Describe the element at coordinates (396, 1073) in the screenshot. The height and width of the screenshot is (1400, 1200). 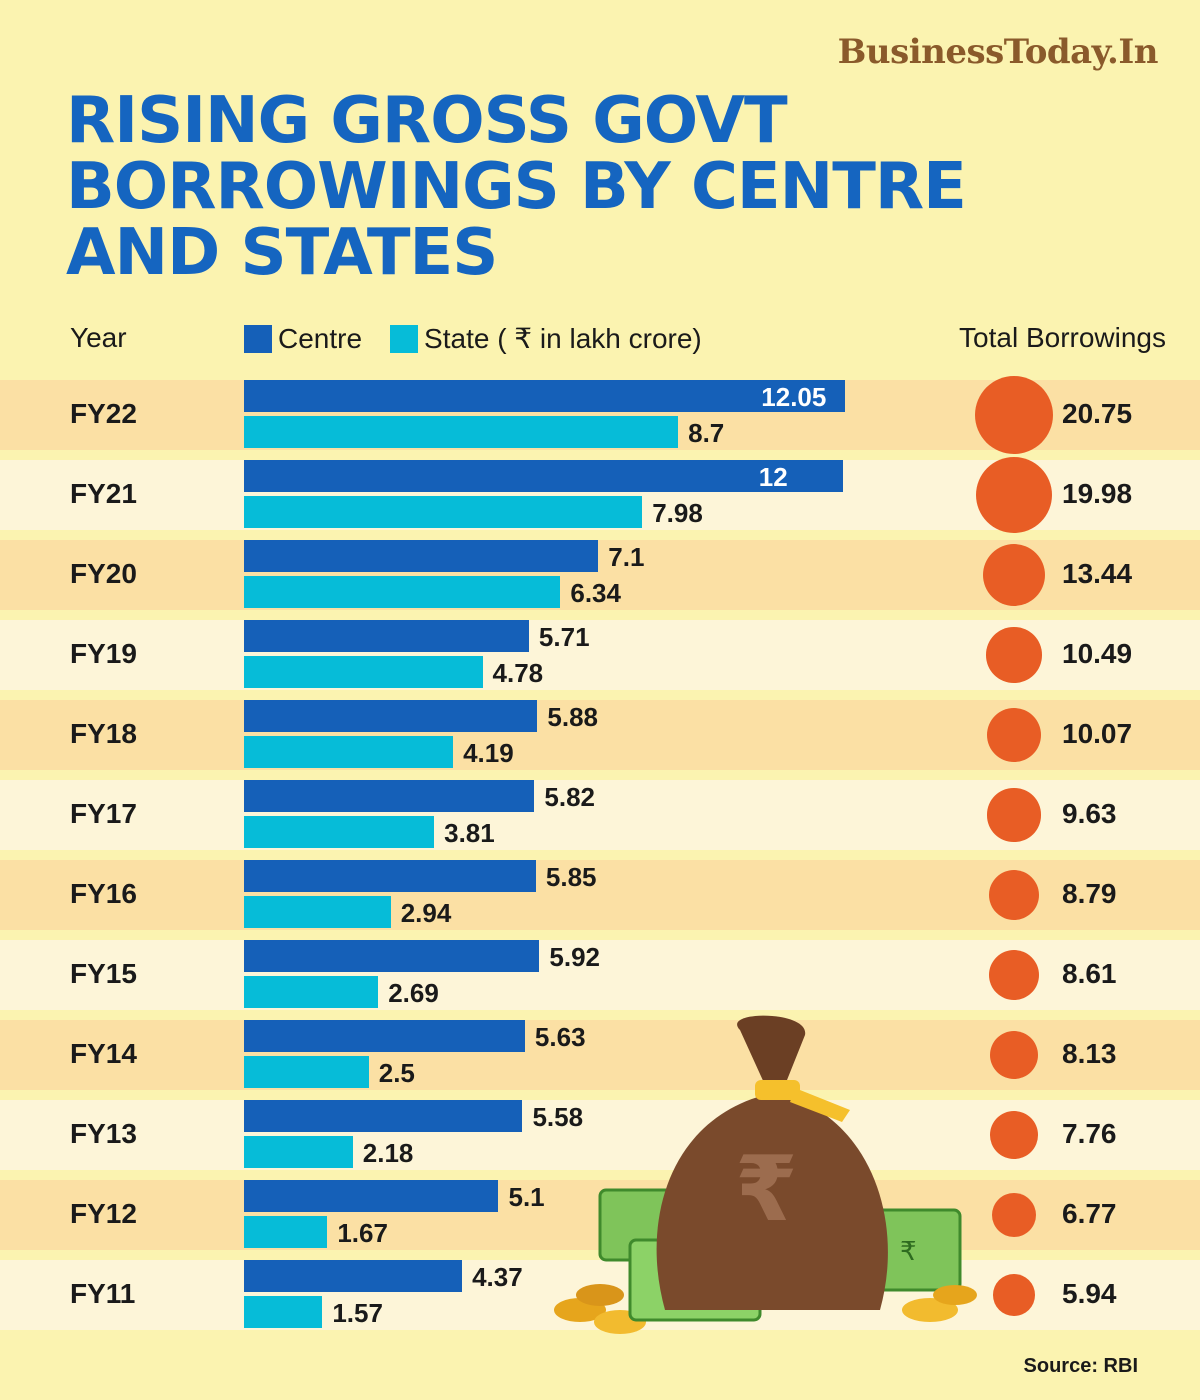
I see `state-value-label: 2.5` at that location.